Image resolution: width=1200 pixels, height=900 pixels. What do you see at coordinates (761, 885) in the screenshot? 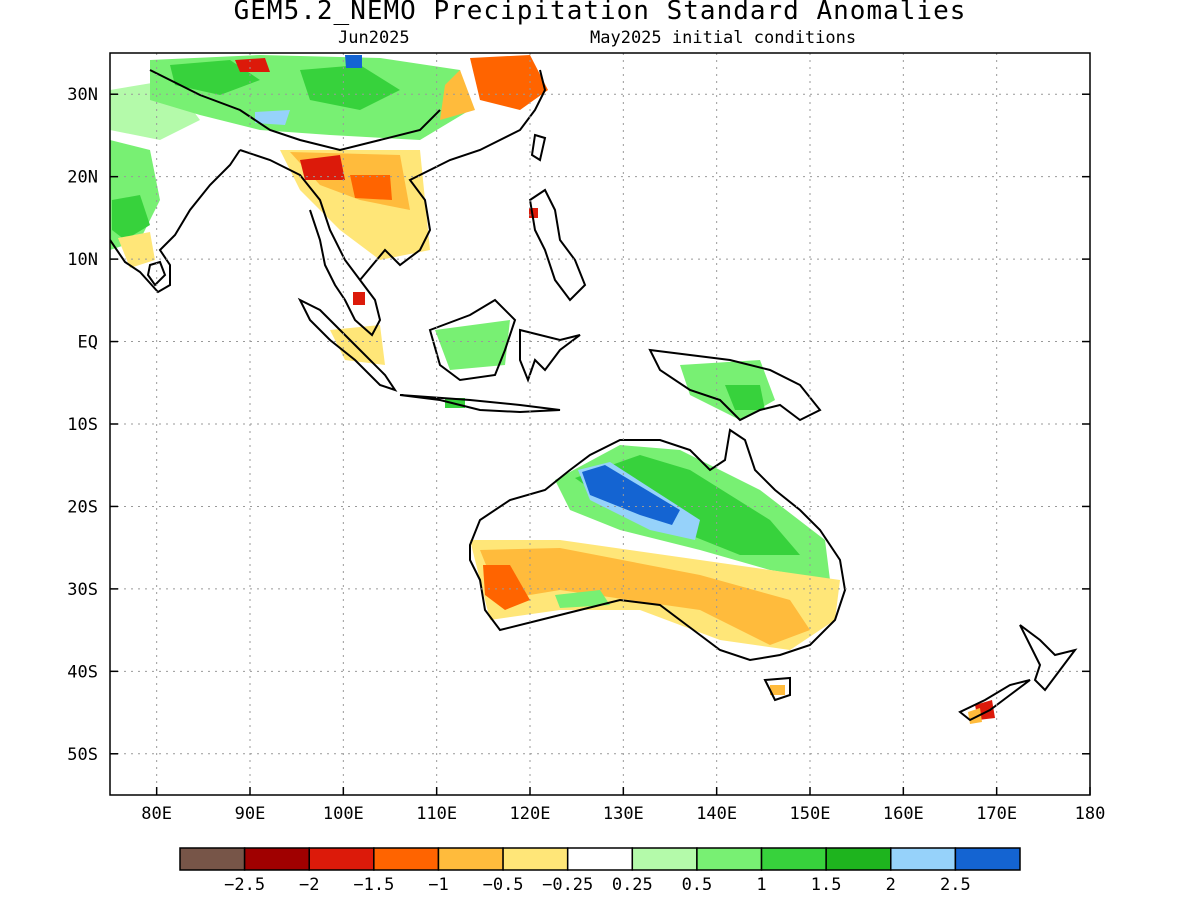
I see `colorbar-label: 1` at bounding box center [761, 885].